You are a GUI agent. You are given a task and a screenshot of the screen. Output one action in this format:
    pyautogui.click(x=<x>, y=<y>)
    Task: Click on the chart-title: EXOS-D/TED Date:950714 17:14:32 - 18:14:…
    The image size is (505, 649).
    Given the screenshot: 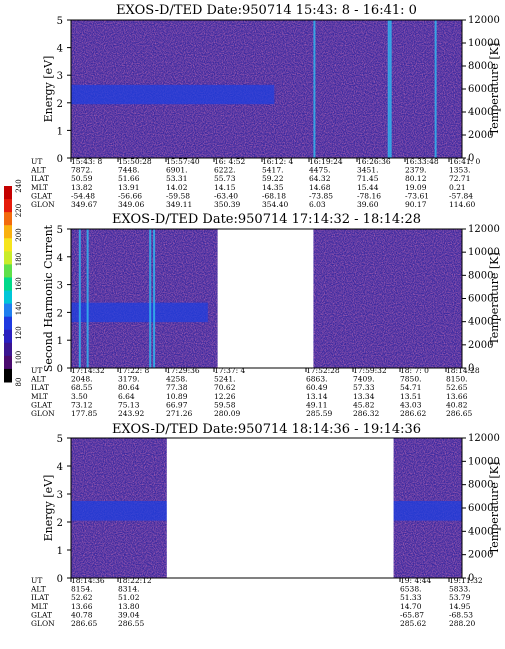 What is the action you would take?
    pyautogui.click(x=266, y=219)
    